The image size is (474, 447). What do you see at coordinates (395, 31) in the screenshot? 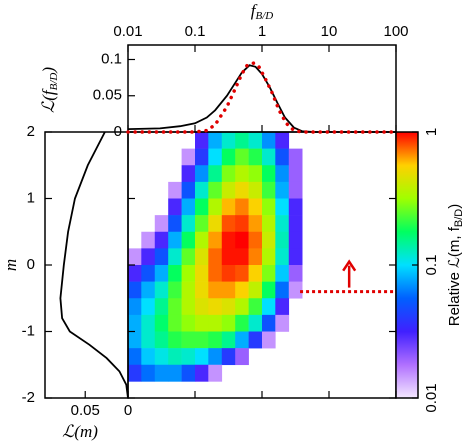
I see `x-tick-label: 100` at bounding box center [395, 31].